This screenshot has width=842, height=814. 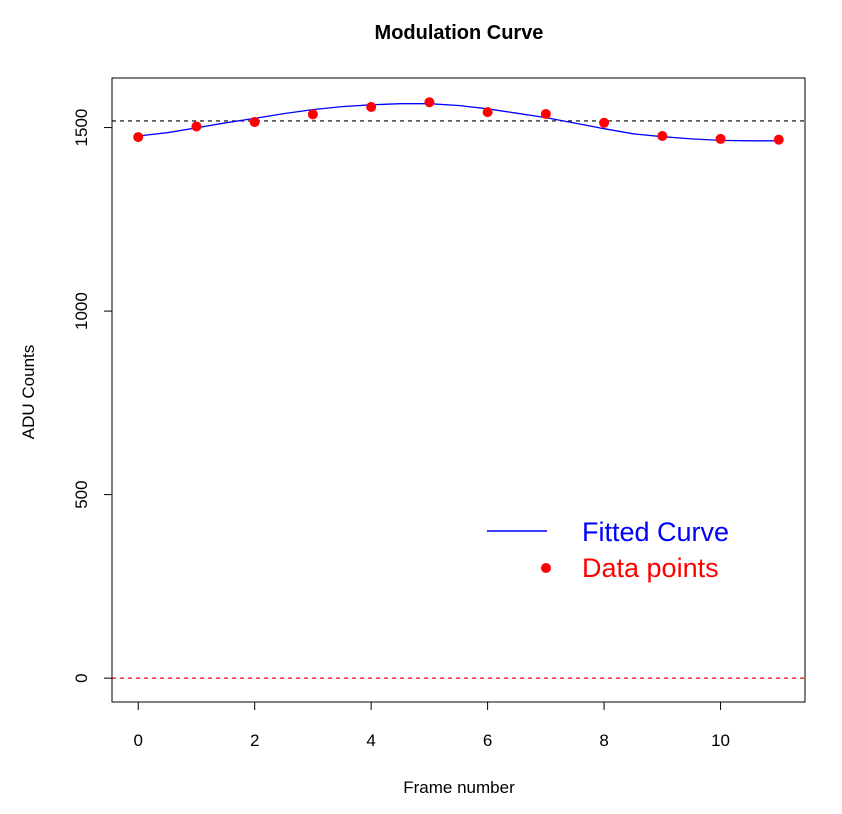 I want to click on fitted-curve-line, so click(x=458, y=122).